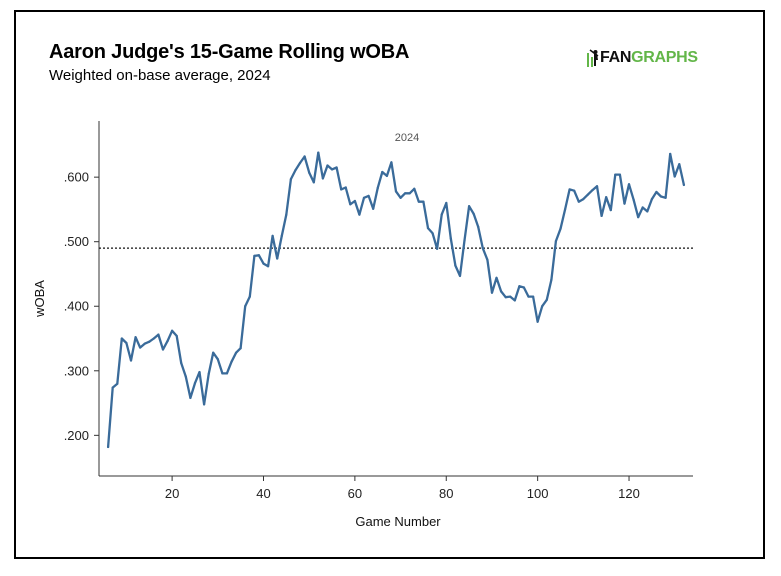  What do you see at coordinates (76, 241) in the screenshot?
I see `y-tick-label: .500` at bounding box center [76, 241].